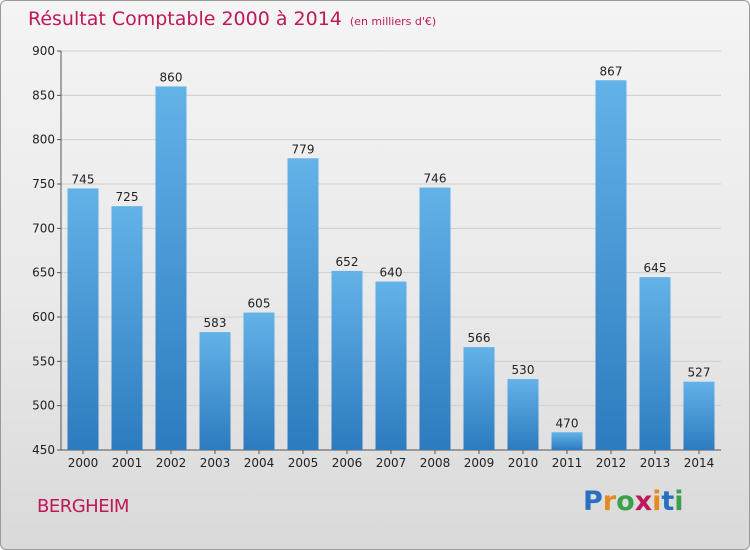 The height and width of the screenshot is (550, 750). What do you see at coordinates (643, 501) in the screenshot?
I see `logo-letter: x` at bounding box center [643, 501].